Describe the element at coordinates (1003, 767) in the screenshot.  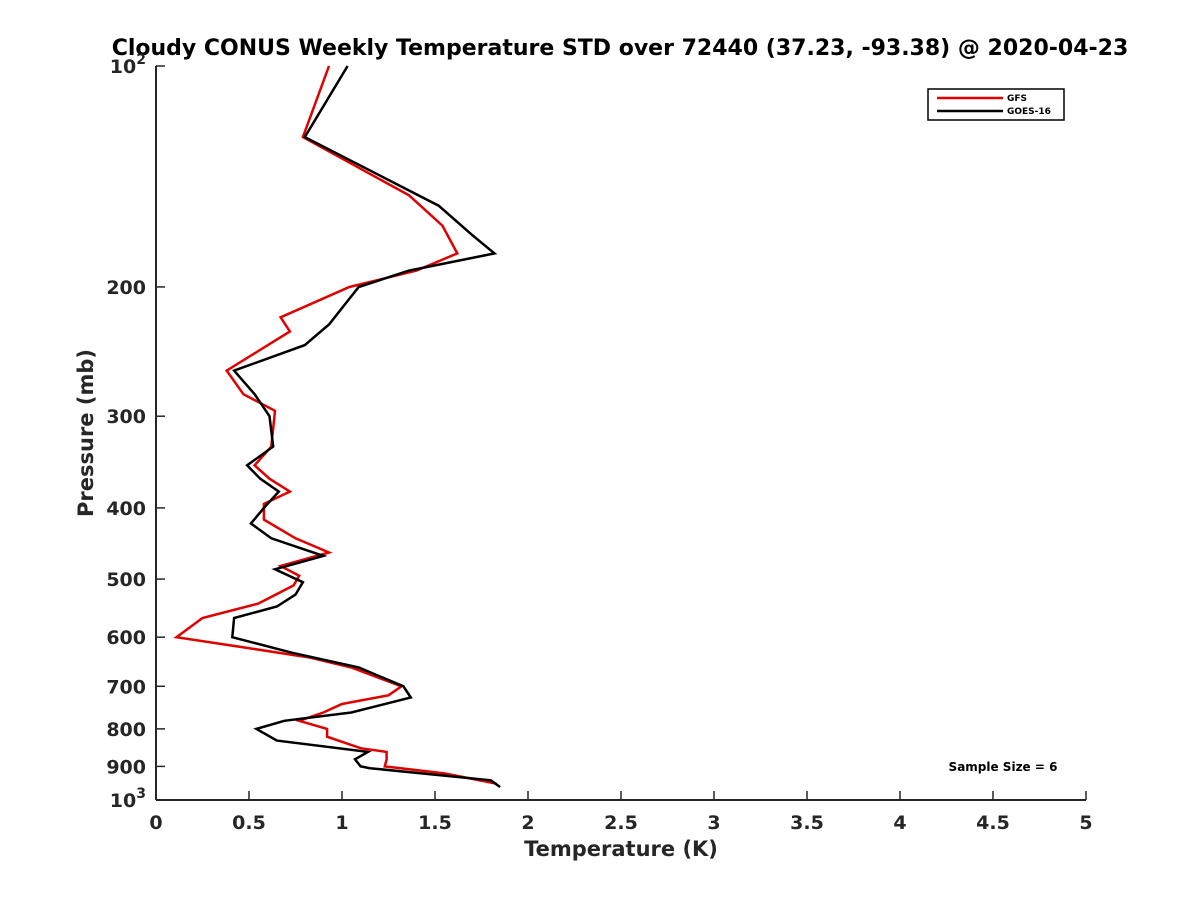
I see `sample-size-annotation: Sample Size = 6` at that location.